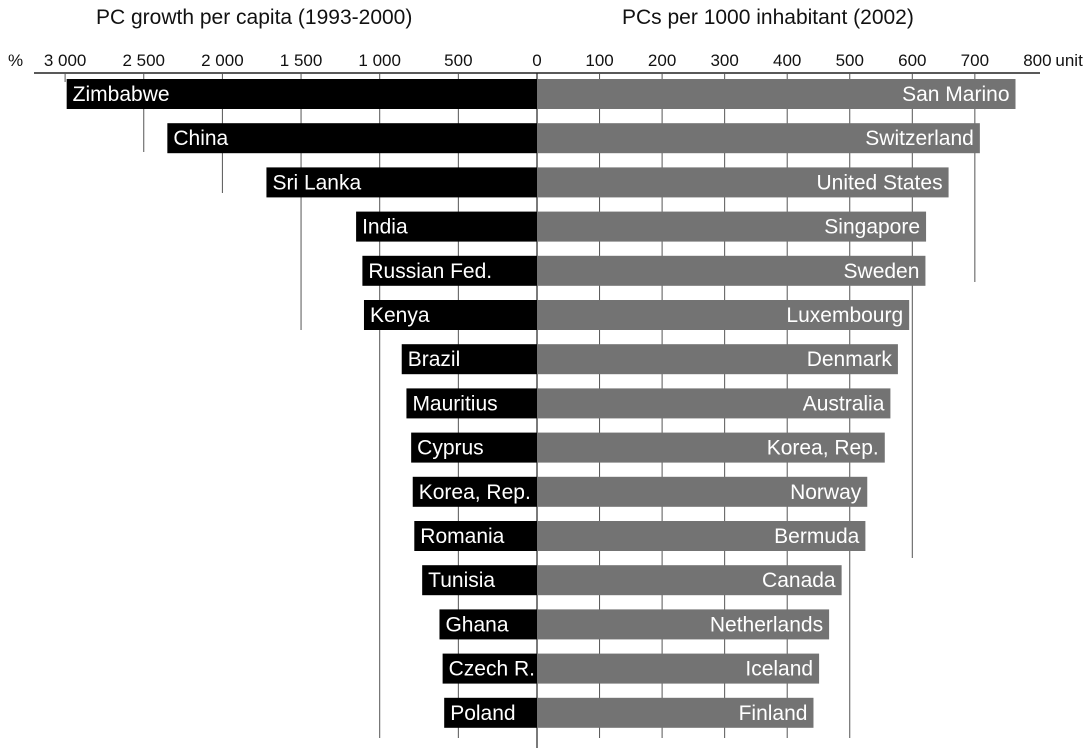 This screenshot has width=1087, height=754. I want to click on left-bar-label: Zimbabwe, so click(121, 94).